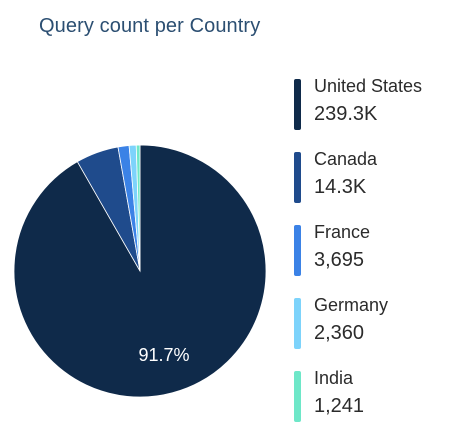  I want to click on legend-swatch-india, so click(297, 396).